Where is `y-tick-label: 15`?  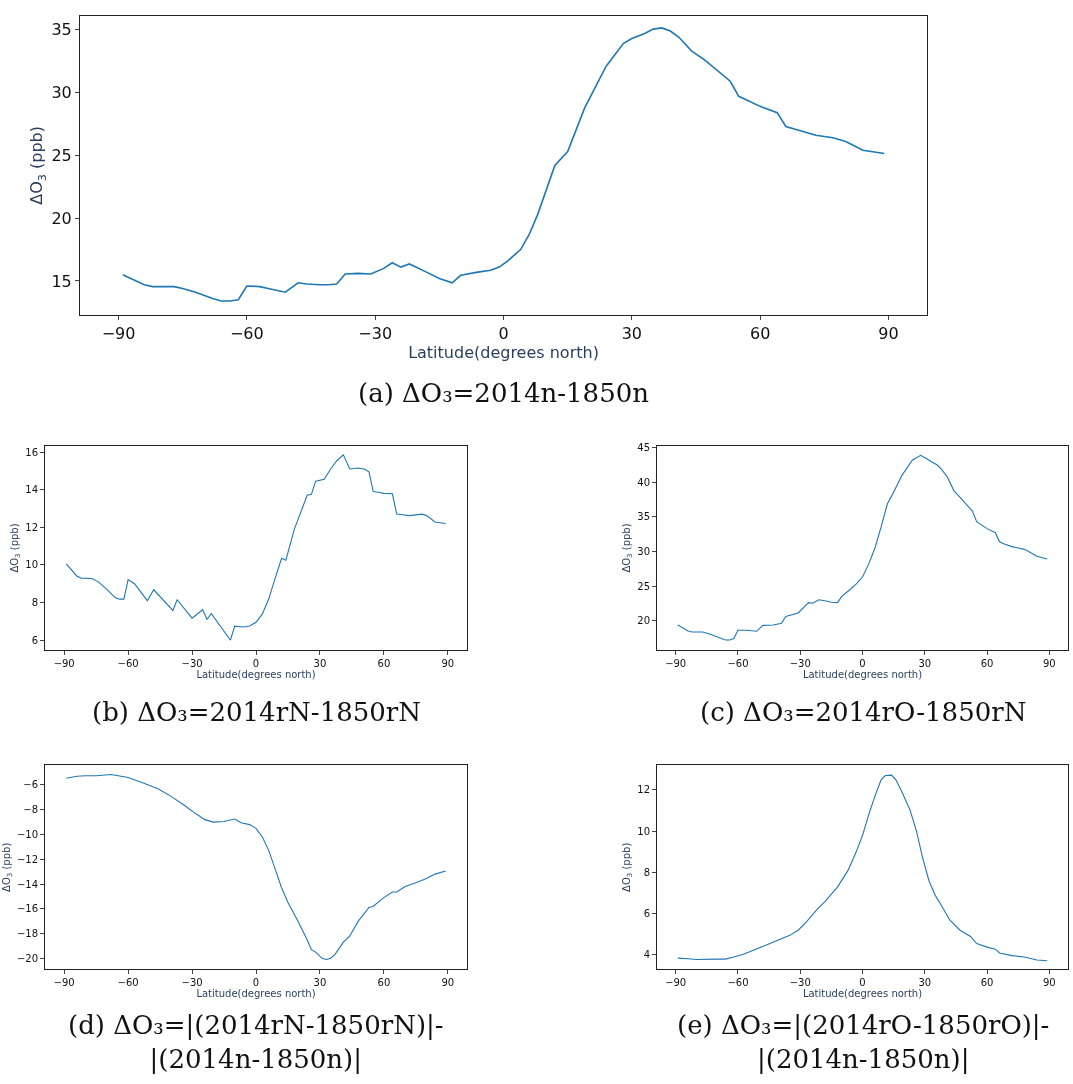
y-tick-label: 15 is located at coordinates (61, 281).